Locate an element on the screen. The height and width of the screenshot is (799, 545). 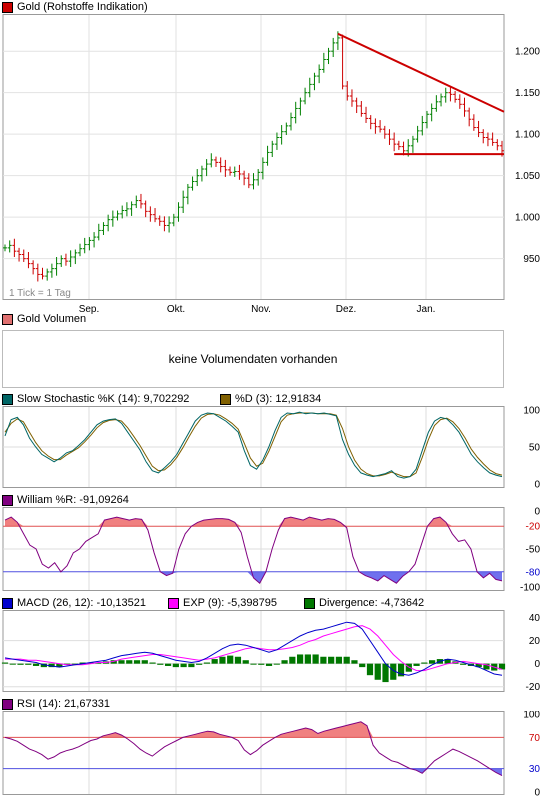
x-tick-label: Jan. is located at coordinates (426, 309).